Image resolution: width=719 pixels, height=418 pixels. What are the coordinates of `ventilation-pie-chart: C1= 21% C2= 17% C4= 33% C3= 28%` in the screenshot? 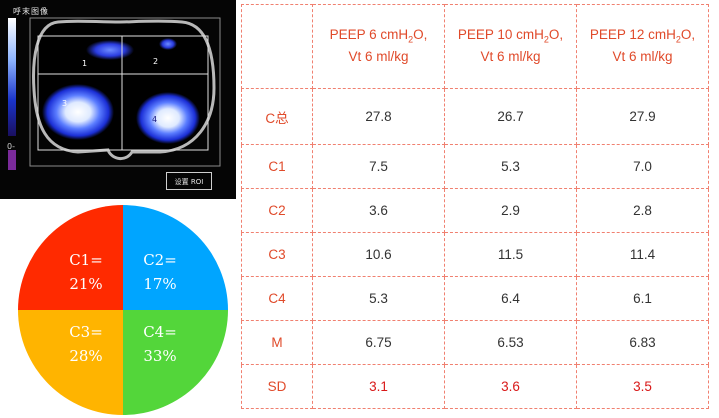 It's located at (123, 310).